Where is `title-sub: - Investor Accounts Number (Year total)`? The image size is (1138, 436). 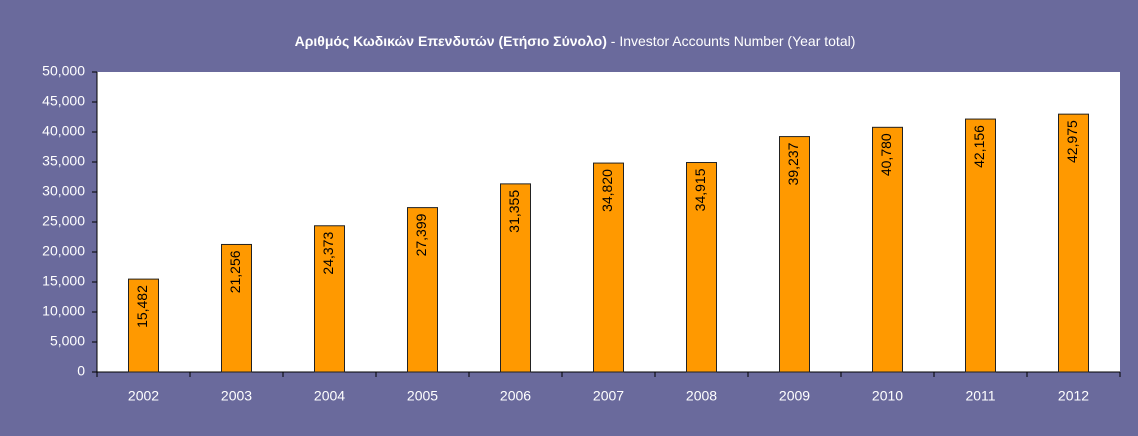
title-sub: - Investor Accounts Number (Year total) is located at coordinates (733, 41).